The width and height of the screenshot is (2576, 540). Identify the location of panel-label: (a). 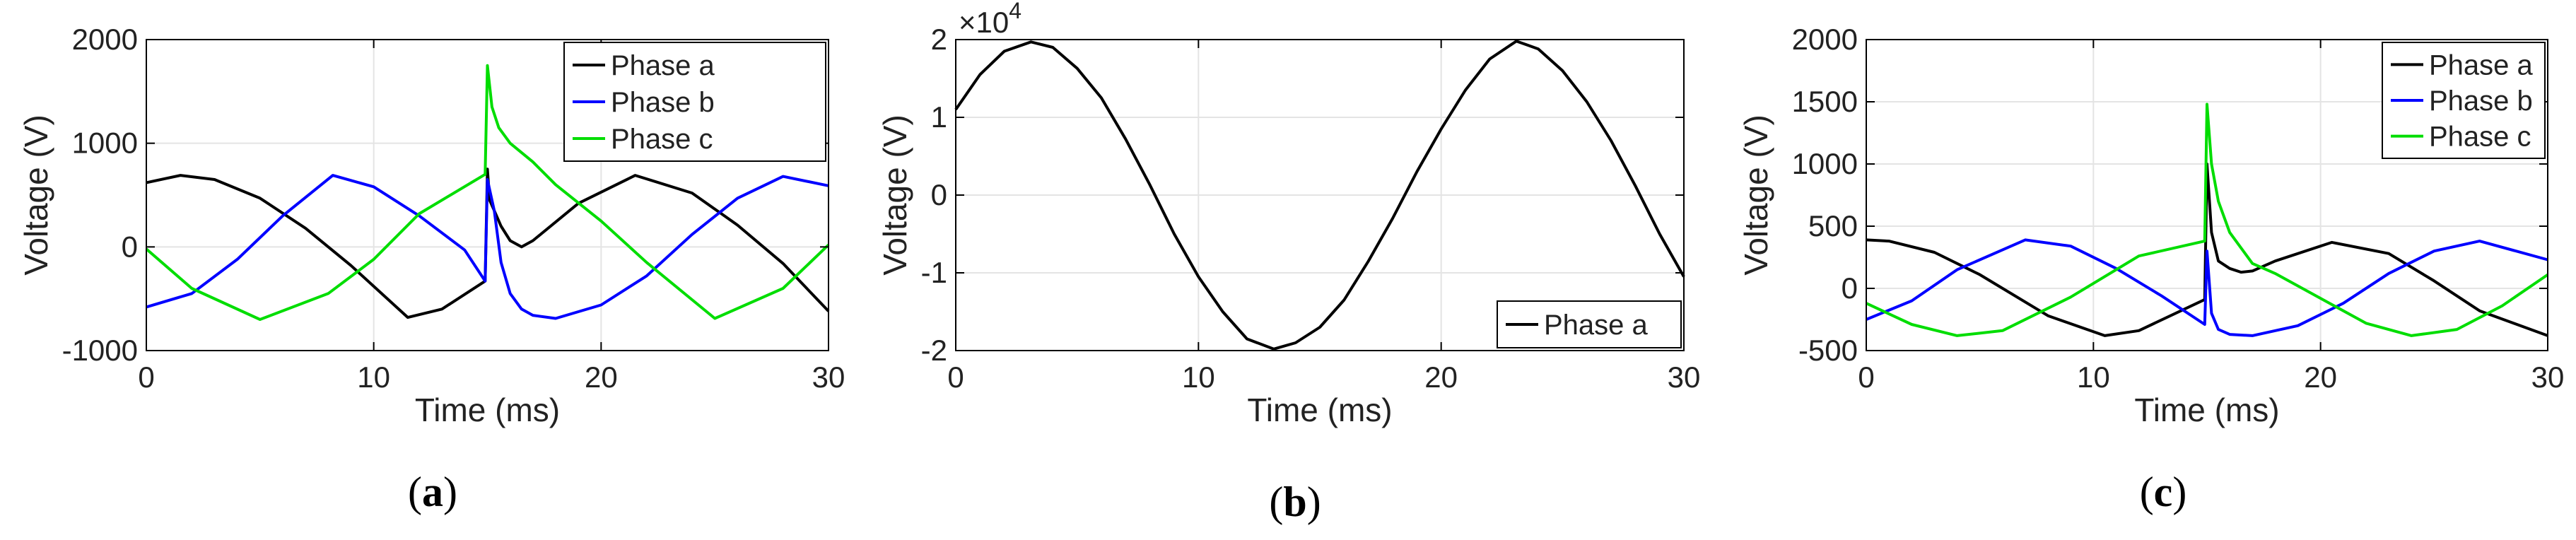
(433, 492).